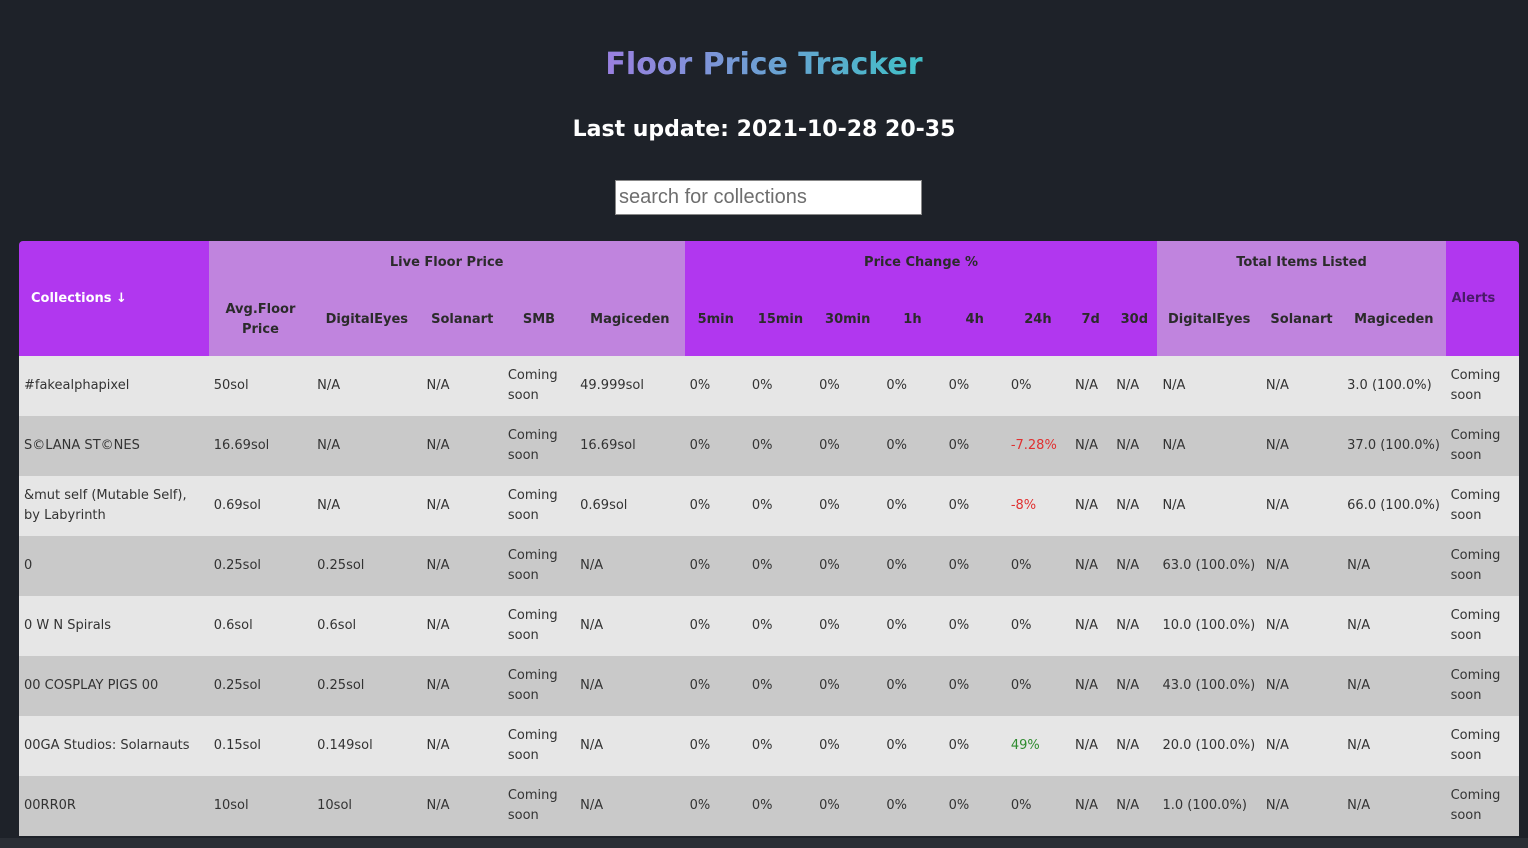  Describe the element at coordinates (367, 506) in the screenshot. I see `cell-live-digitaleyes: N/A` at that location.